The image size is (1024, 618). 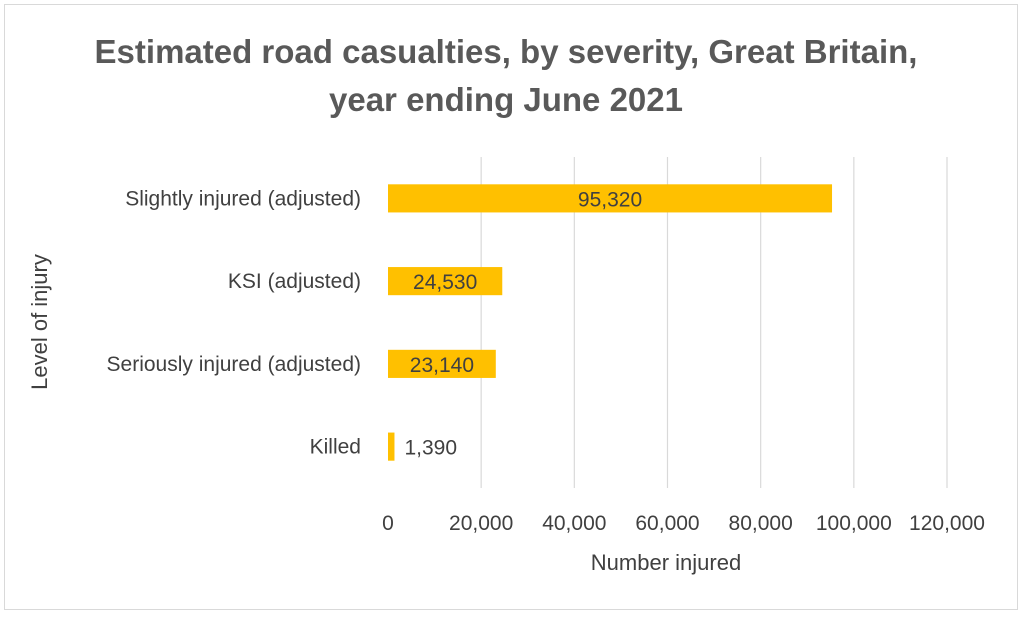 What do you see at coordinates (430, 448) in the screenshot?
I see `data-label: 1,390` at bounding box center [430, 448].